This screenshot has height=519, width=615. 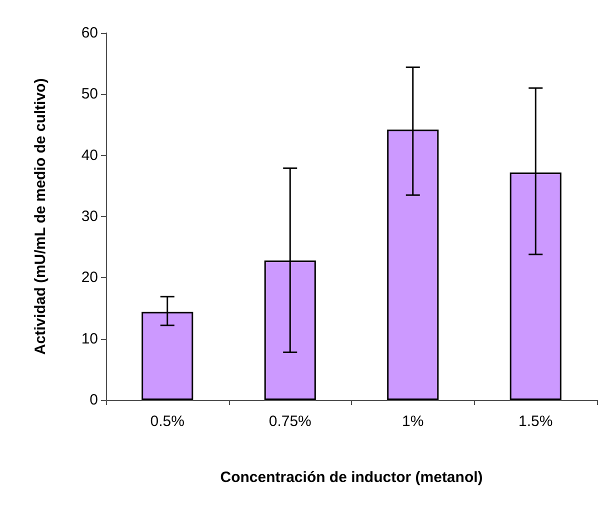 What do you see at coordinates (40, 216) in the screenshot?
I see `y-axis-title: Actividad (mU/mL de medio de cultivo)` at bounding box center [40, 216].